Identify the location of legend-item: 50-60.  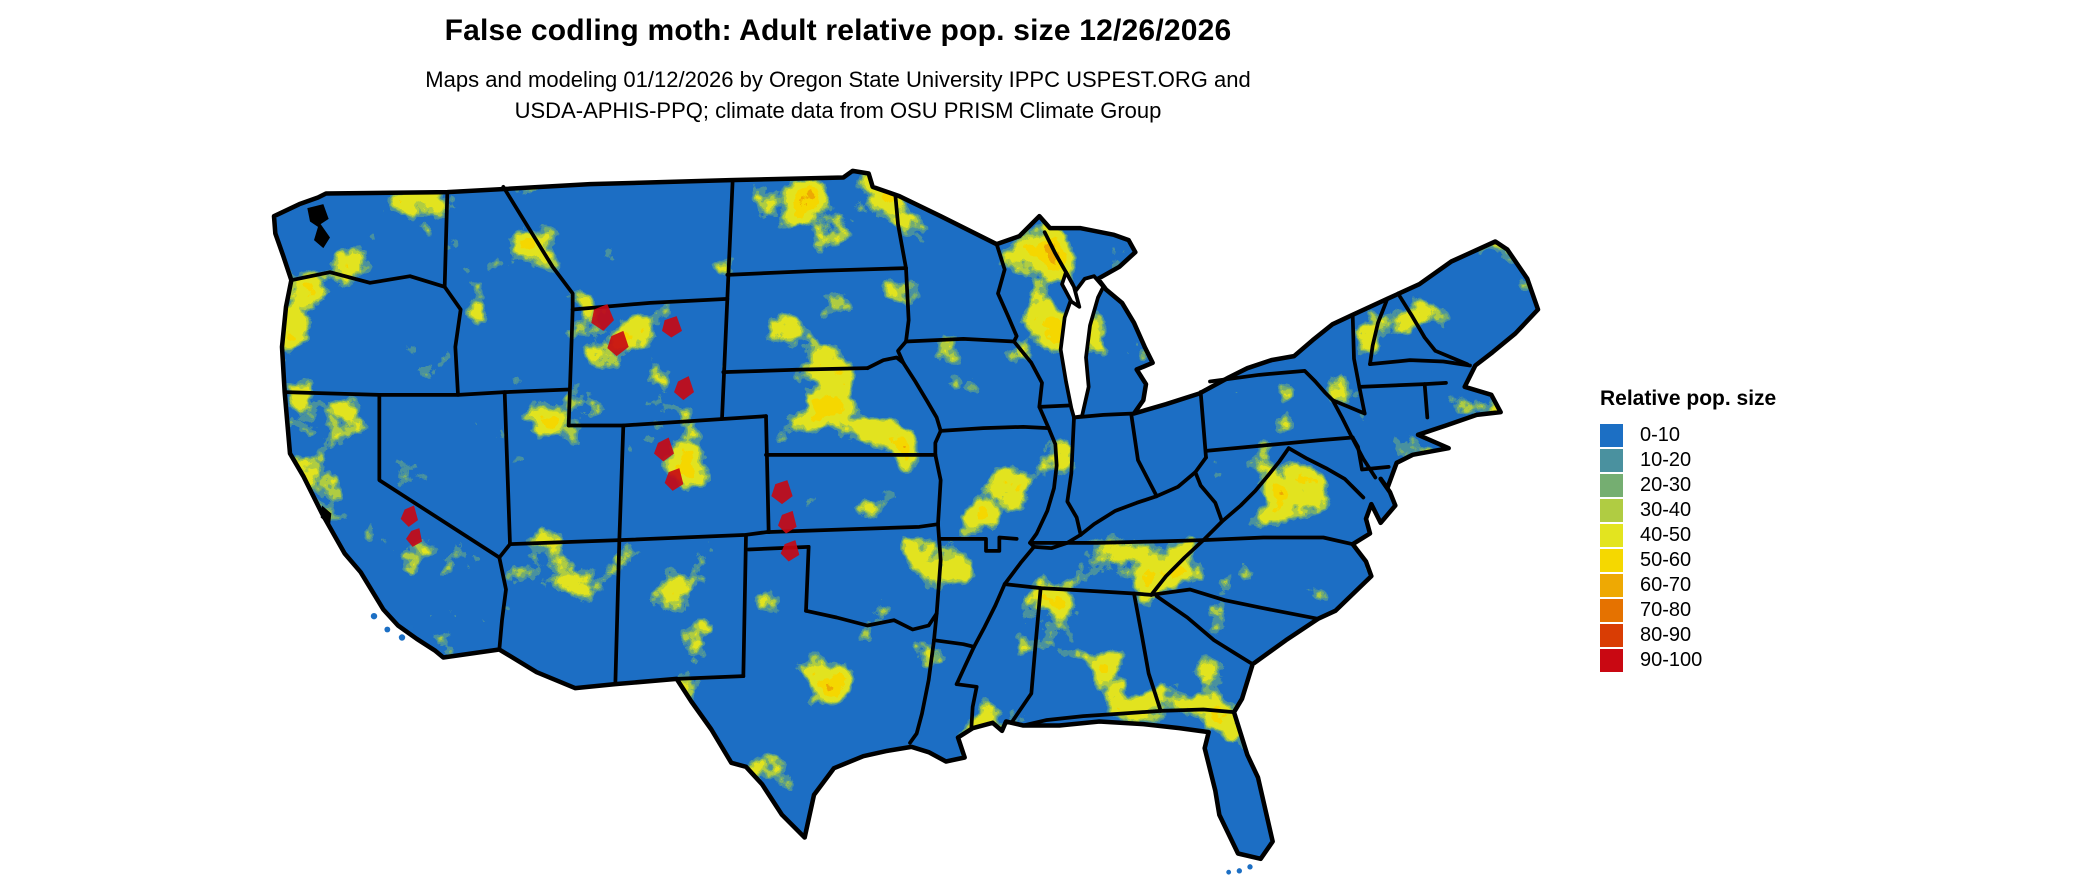
(1688, 560).